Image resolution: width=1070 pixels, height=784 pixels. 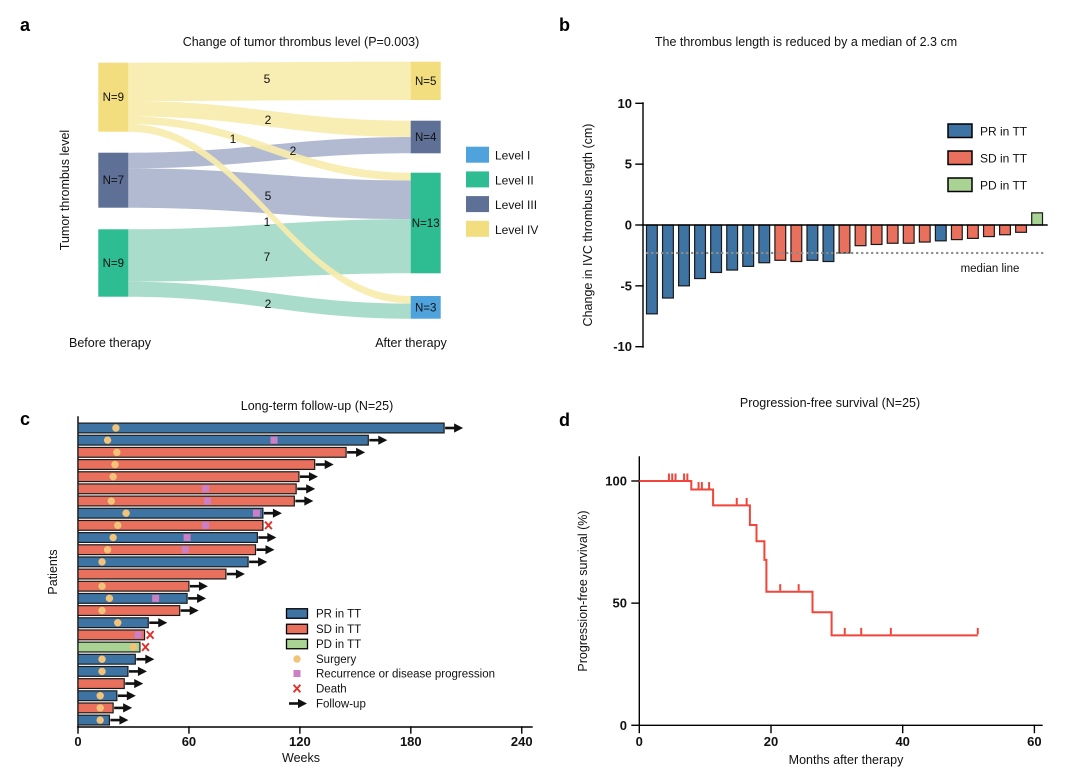 I want to click on y-tick-label: 5, so click(x=628, y=164).